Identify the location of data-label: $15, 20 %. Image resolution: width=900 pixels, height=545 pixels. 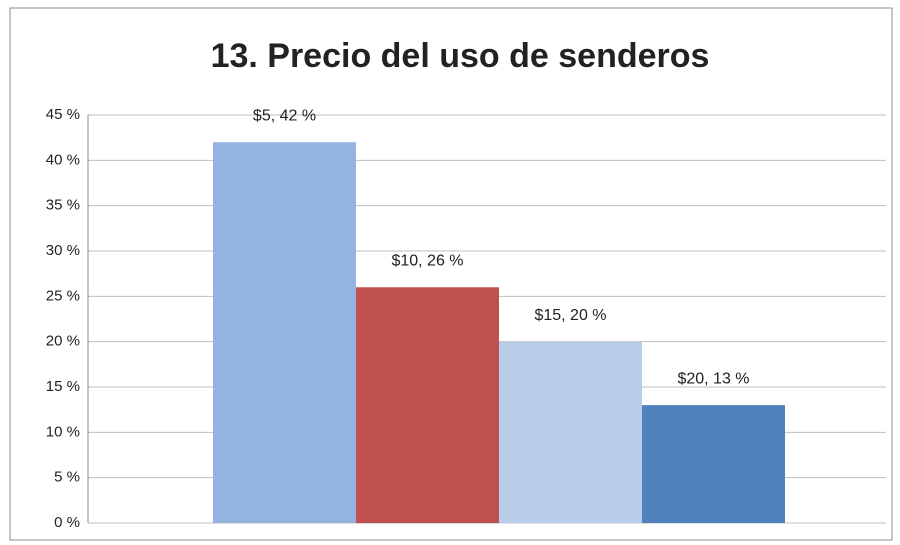
(570, 315).